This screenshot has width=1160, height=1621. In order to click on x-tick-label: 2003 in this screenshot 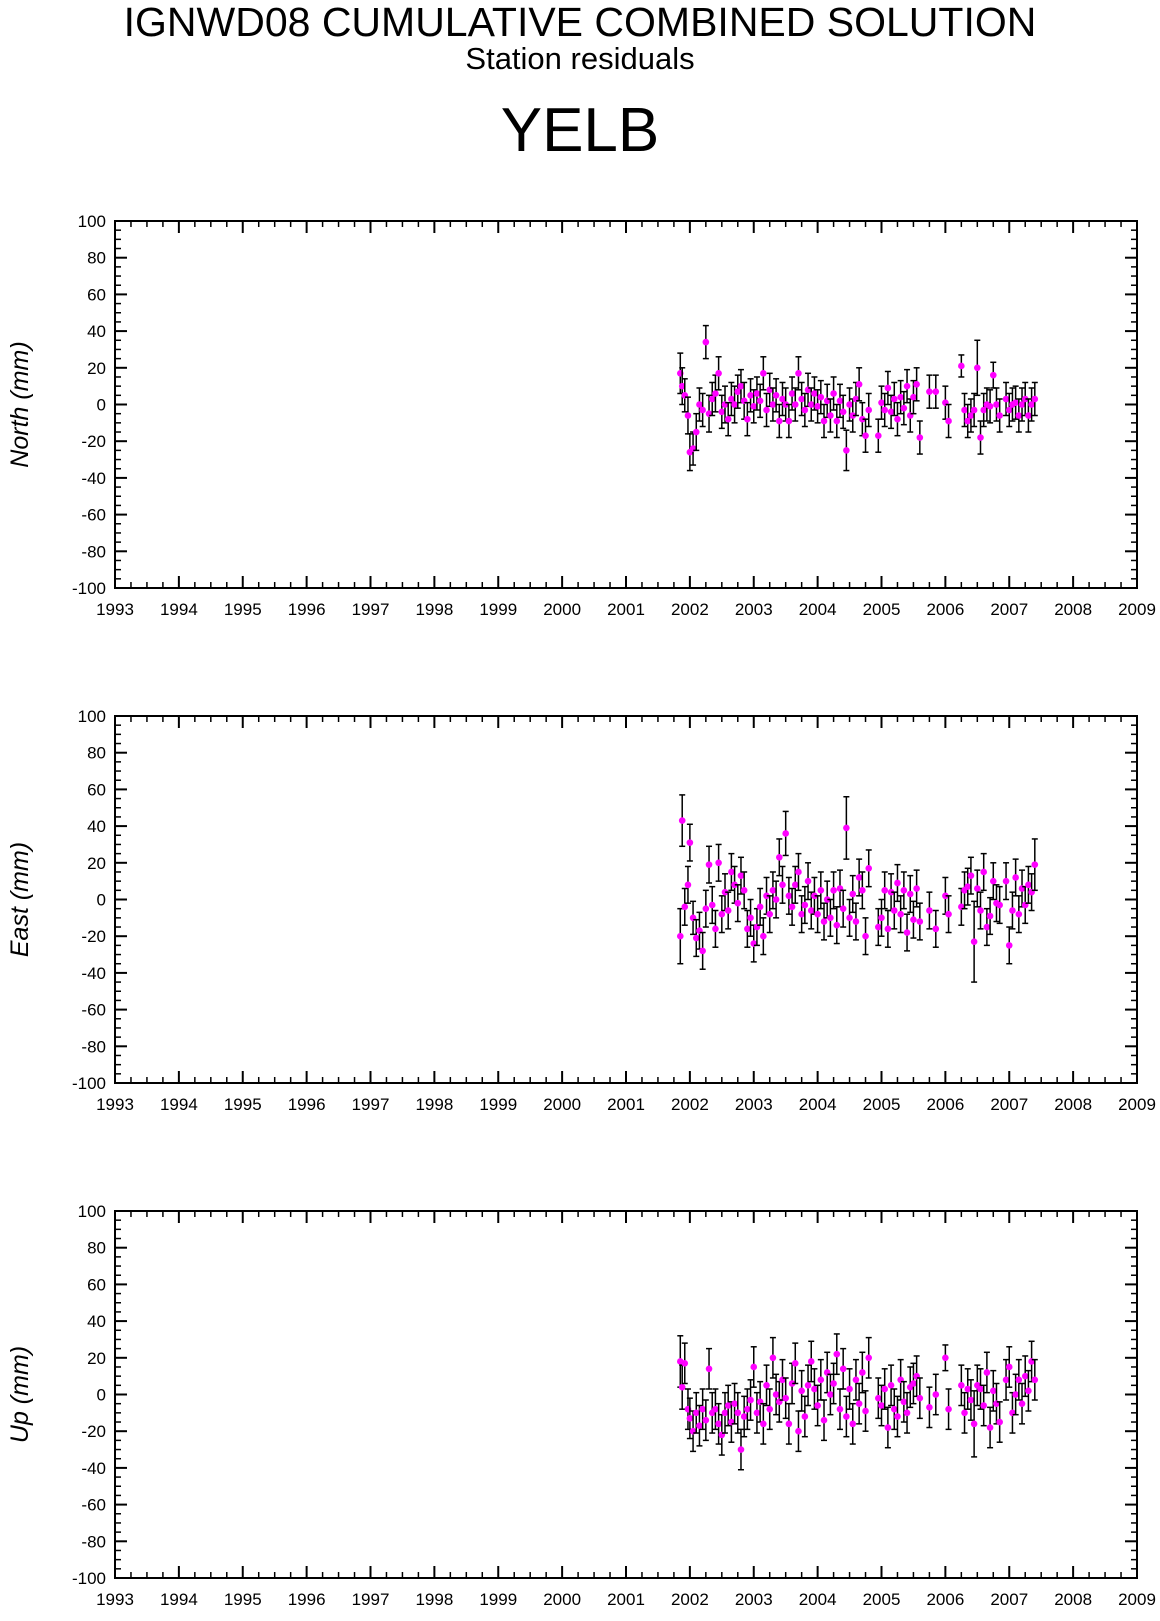, I will do `click(754, 609)`.